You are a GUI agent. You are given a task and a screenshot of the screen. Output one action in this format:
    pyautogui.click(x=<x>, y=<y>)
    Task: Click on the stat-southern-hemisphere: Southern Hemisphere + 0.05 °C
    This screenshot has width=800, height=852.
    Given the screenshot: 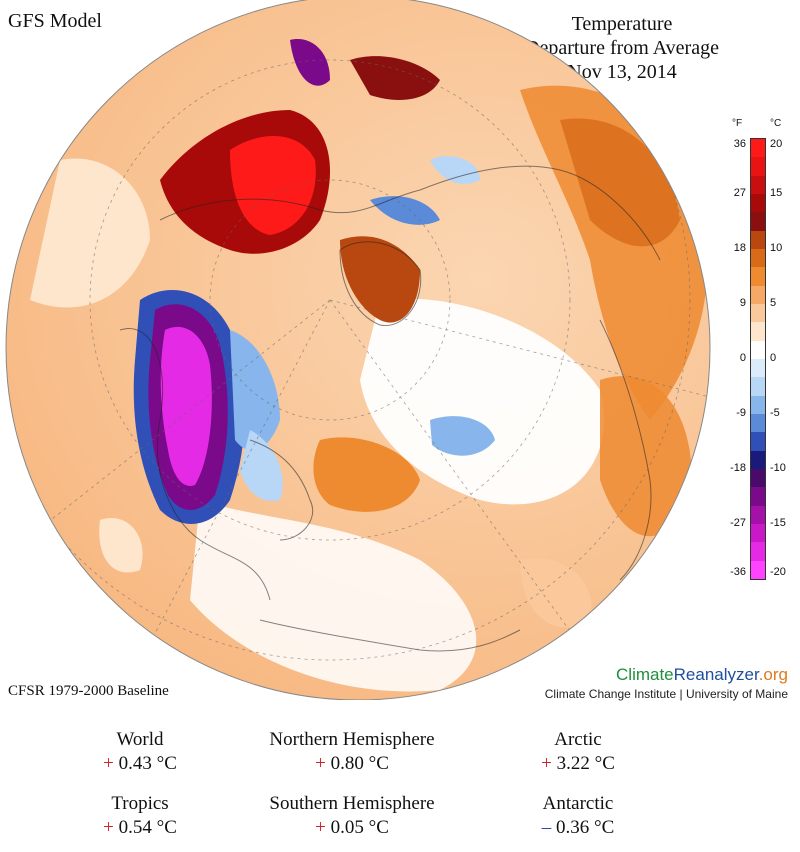 What is the action you would take?
    pyautogui.click(x=352, y=816)
    